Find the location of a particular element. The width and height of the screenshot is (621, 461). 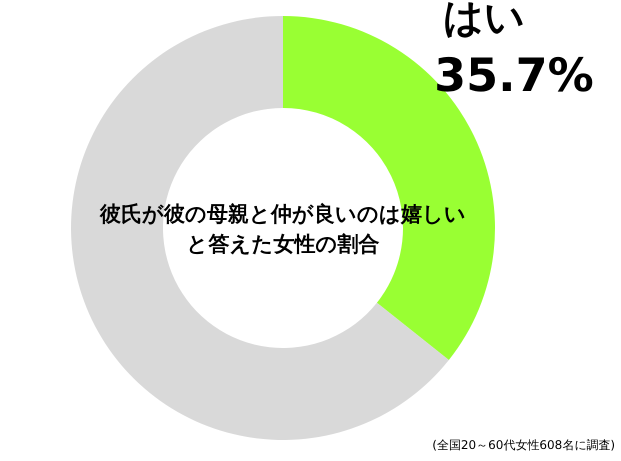

text: (全国20～60代女性608名に調査) is located at coordinates (523, 445).